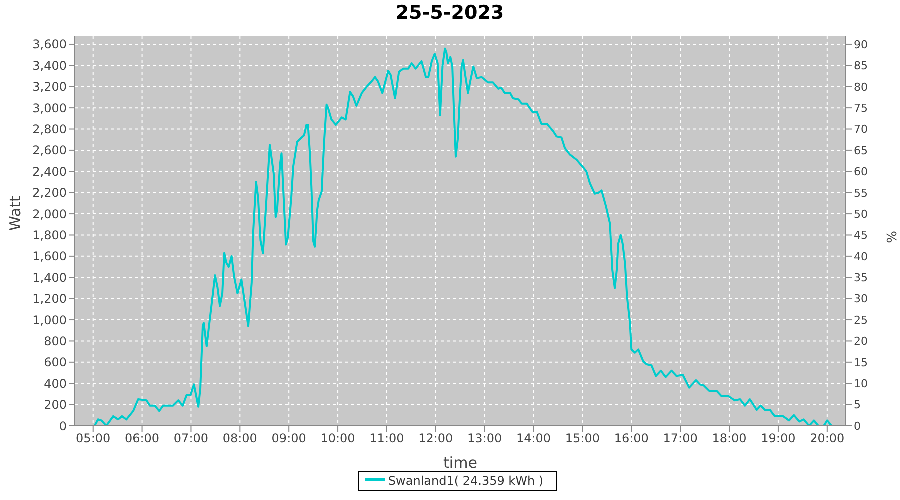 This screenshot has width=900, height=500. What do you see at coordinates (387, 439) in the screenshot?
I see `x-tick-label: 11:00` at bounding box center [387, 439].